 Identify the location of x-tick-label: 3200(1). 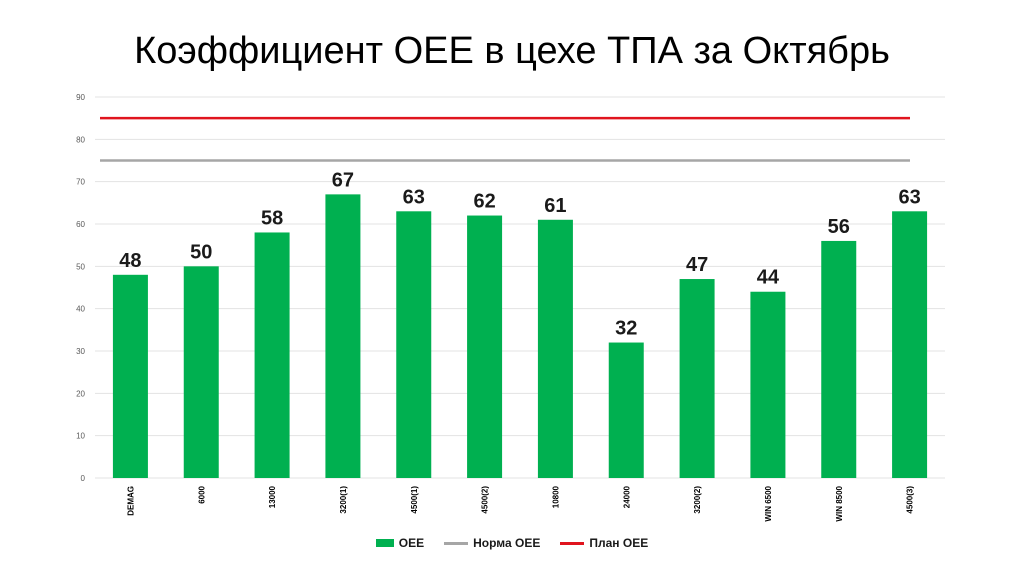
(343, 500).